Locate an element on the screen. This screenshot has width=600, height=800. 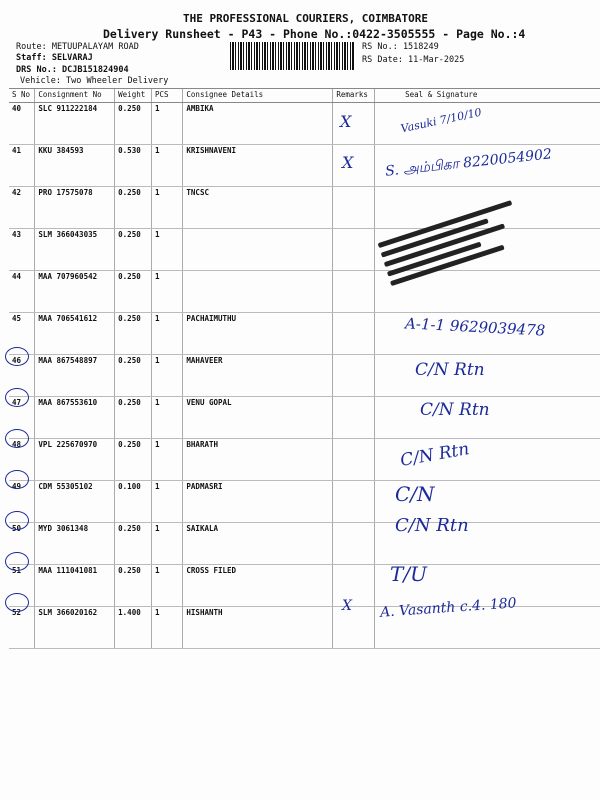
table-row: 50 MYD 3061348 0.250 1 SAIKALA is located at coordinates (304, 543).